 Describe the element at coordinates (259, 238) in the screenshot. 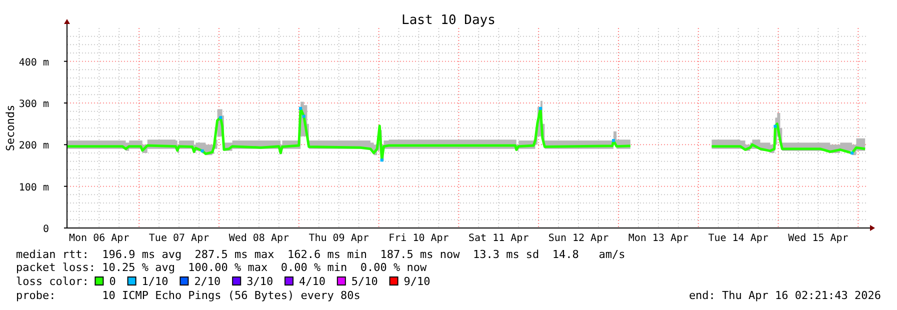

I see `x-tick-label: Wed 08 Apr` at that location.